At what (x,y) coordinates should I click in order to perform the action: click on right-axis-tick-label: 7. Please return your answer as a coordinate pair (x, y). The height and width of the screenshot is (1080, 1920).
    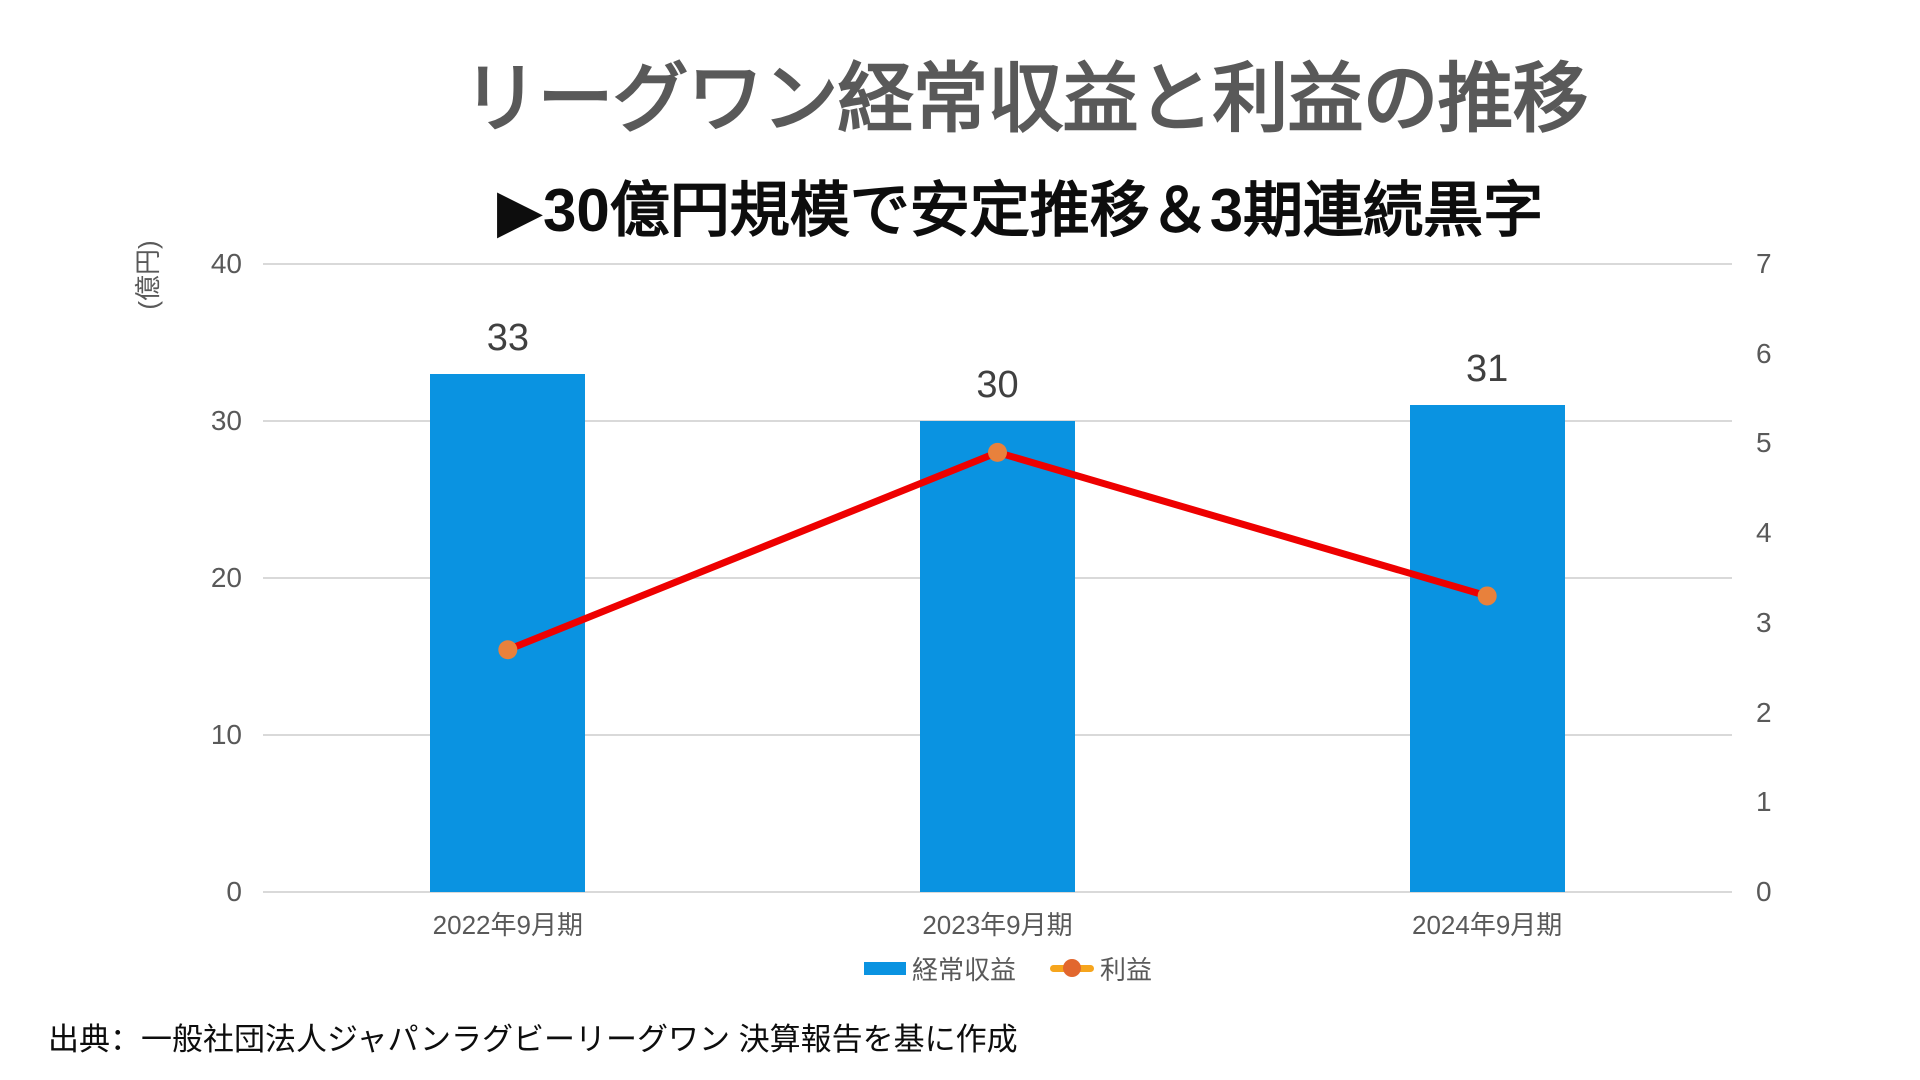
    Looking at the image, I should click on (1764, 263).